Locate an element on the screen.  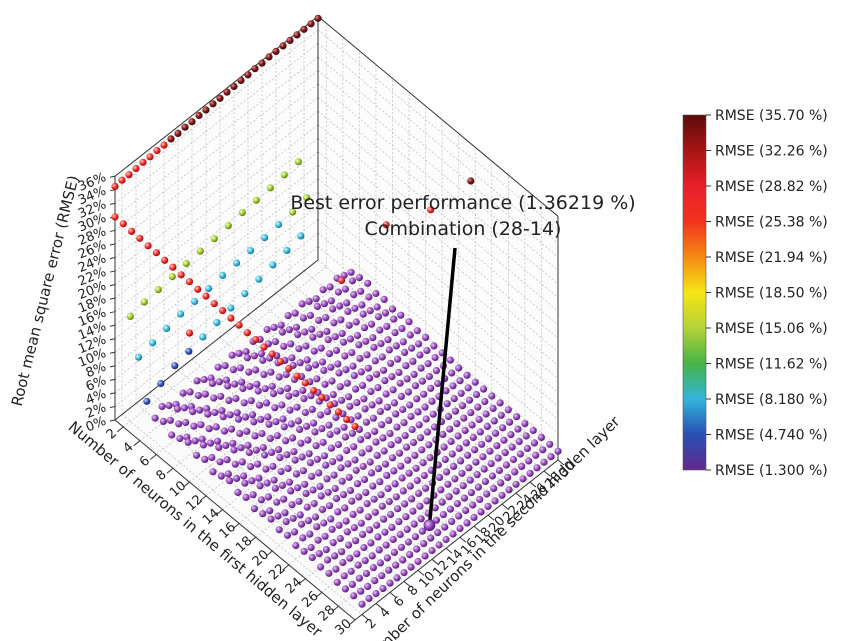
legend-label: RMSE (4.740 %) is located at coordinates (771, 436).